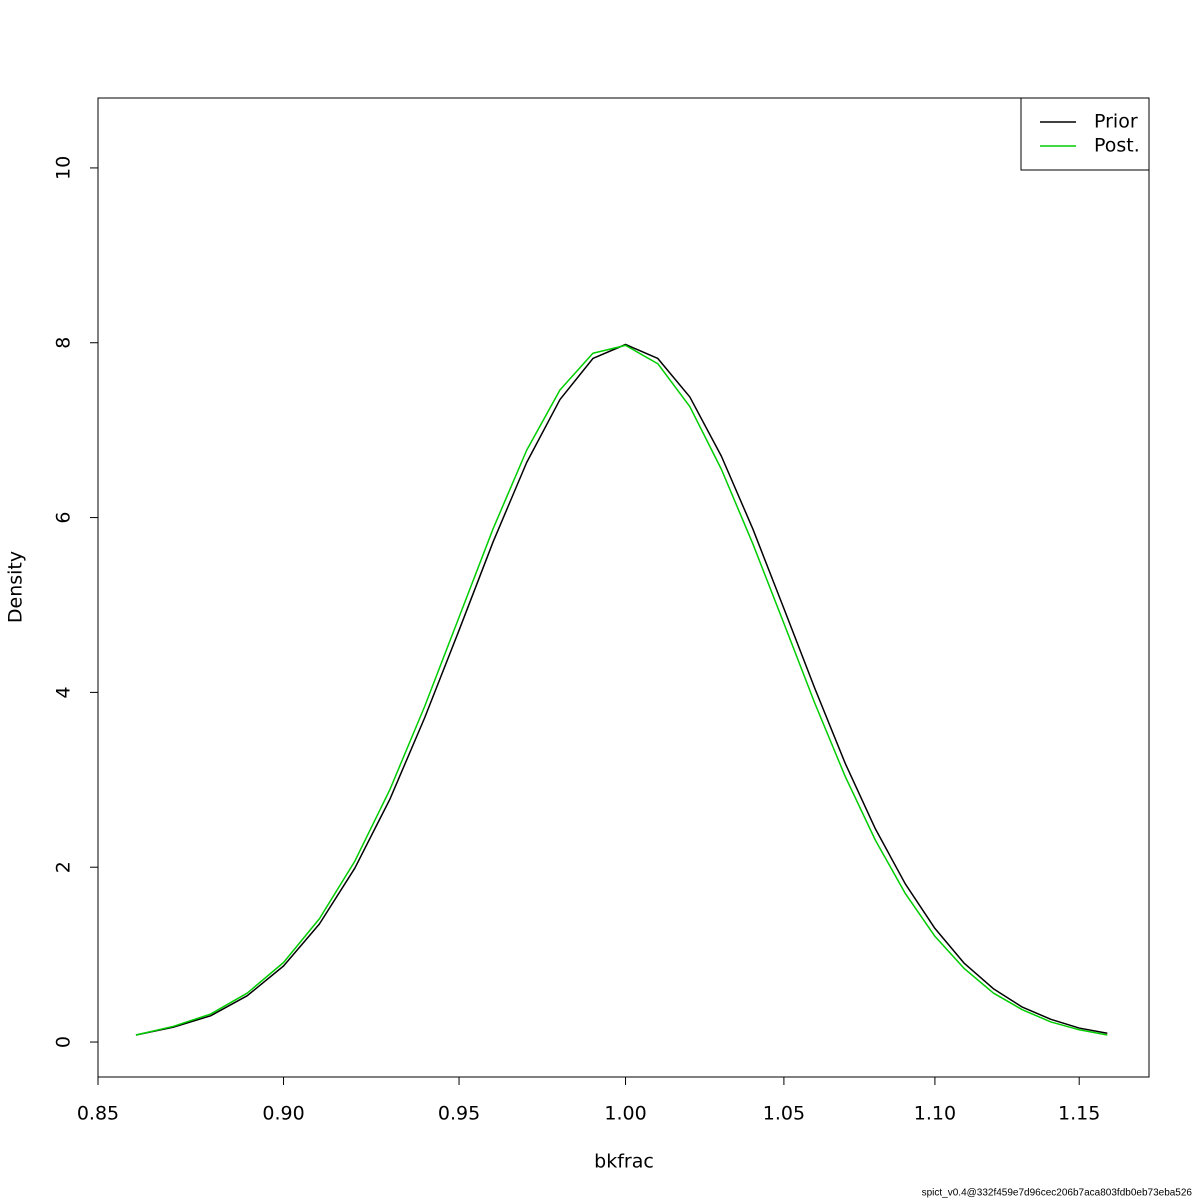  I want to click on x-tick-label: 1.05, so click(784, 1114).